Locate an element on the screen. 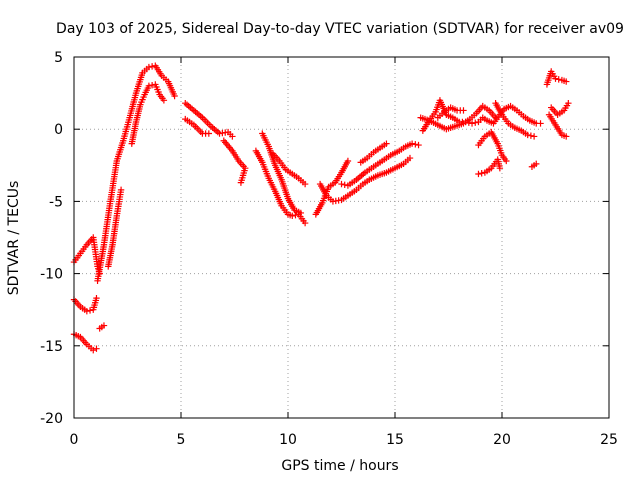  y-tick-label: 0 is located at coordinates (58, 130).